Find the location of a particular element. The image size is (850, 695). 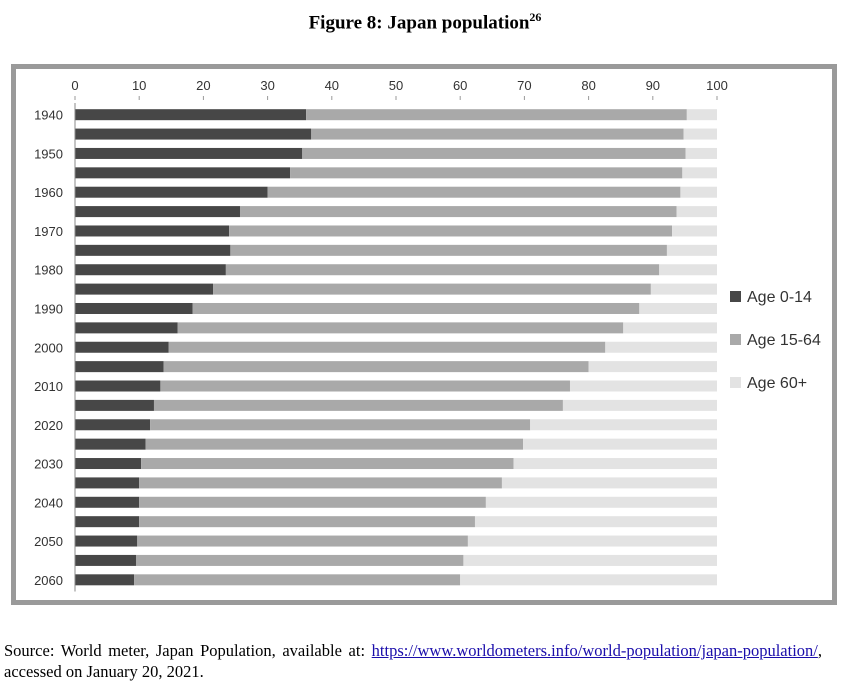

y-tick-label: 2010 is located at coordinates (48, 386).